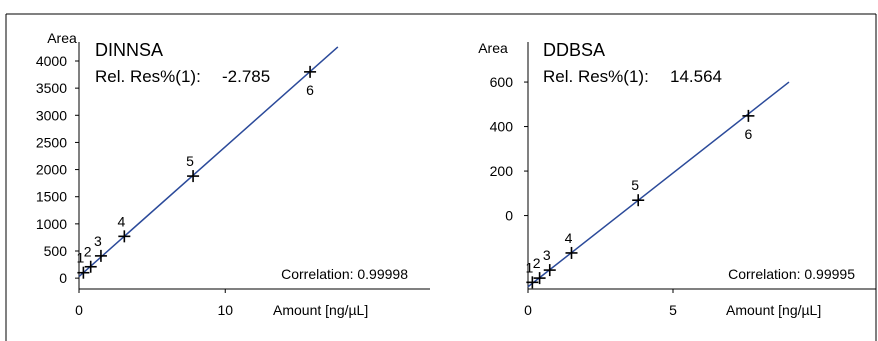 This screenshot has height=341, width=878. Describe the element at coordinates (51, 61) in the screenshot. I see `y-tick-label: 4000` at that location.